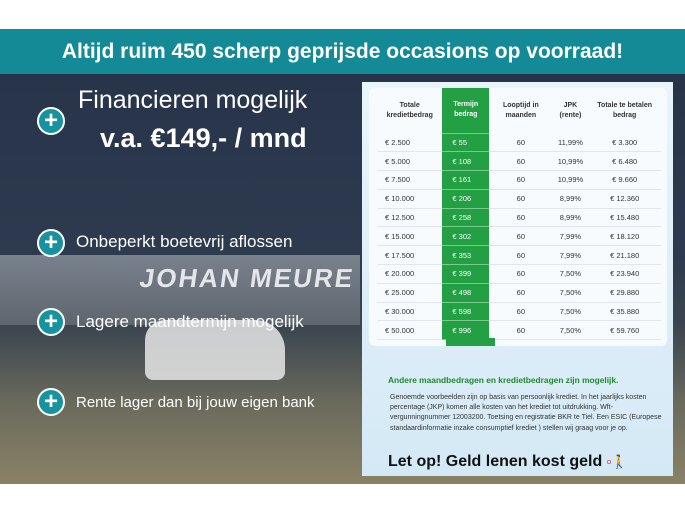 Image resolution: width=685 pixels, height=513 pixels. I want to click on col-header: JPK (rente), so click(570, 110).